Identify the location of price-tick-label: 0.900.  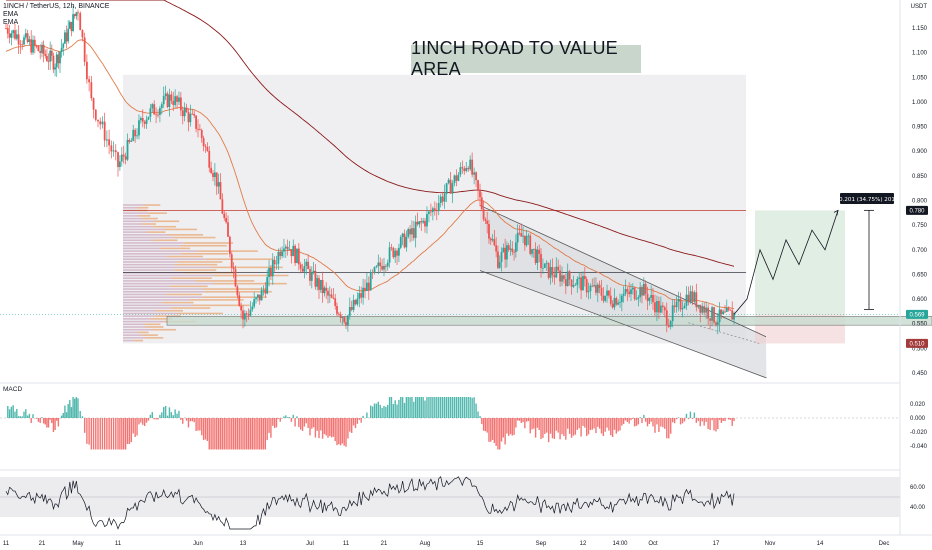
(920, 152).